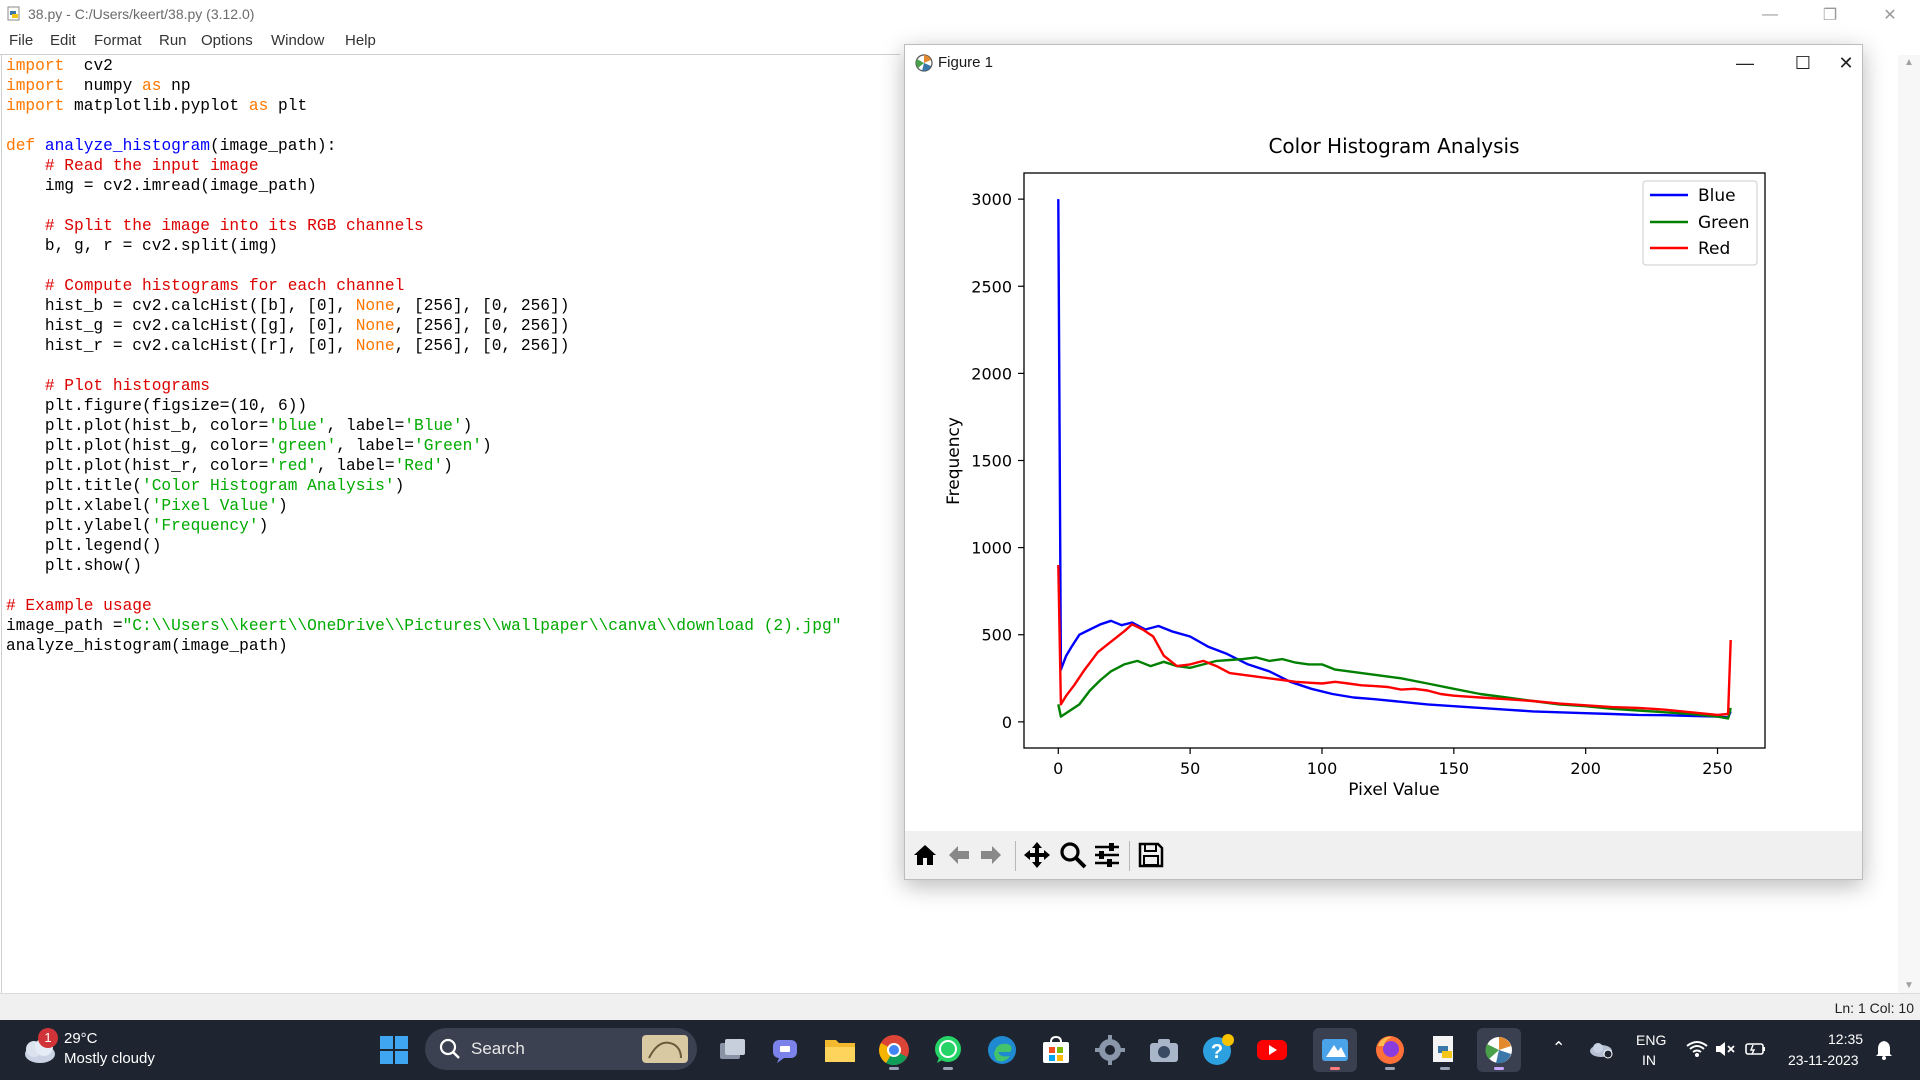 This screenshot has width=1920, height=1080. I want to click on home-button, so click(925, 855).